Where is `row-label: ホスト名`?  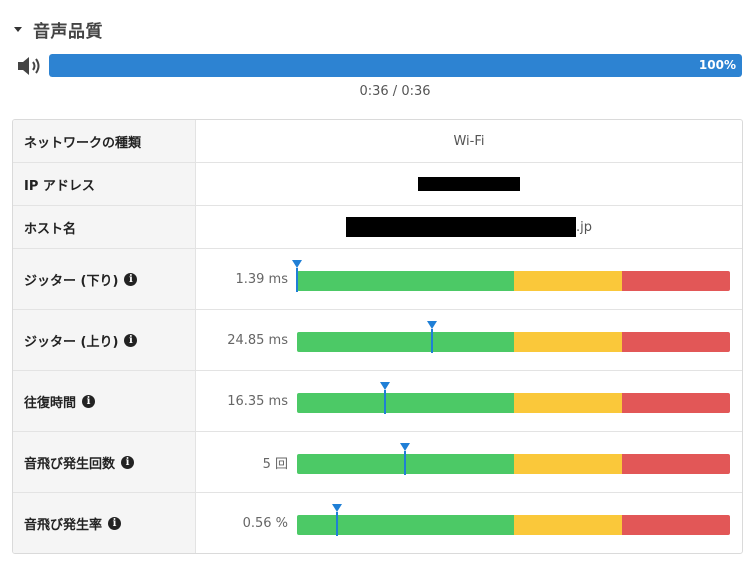 row-label: ホスト名 is located at coordinates (104, 227).